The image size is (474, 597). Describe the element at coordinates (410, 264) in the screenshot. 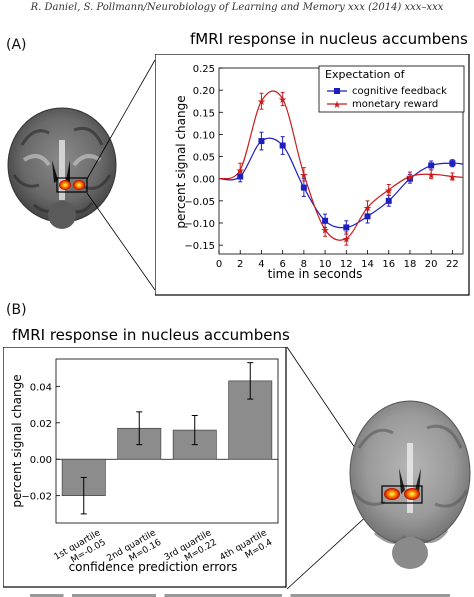

I see `x-tick-label: 18` at that location.